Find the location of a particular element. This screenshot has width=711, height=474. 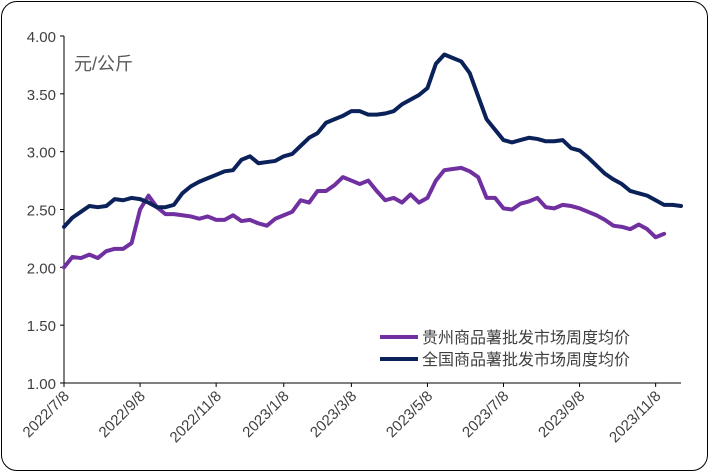

x-tick-label: 2022/9/8 is located at coordinates (122, 414).